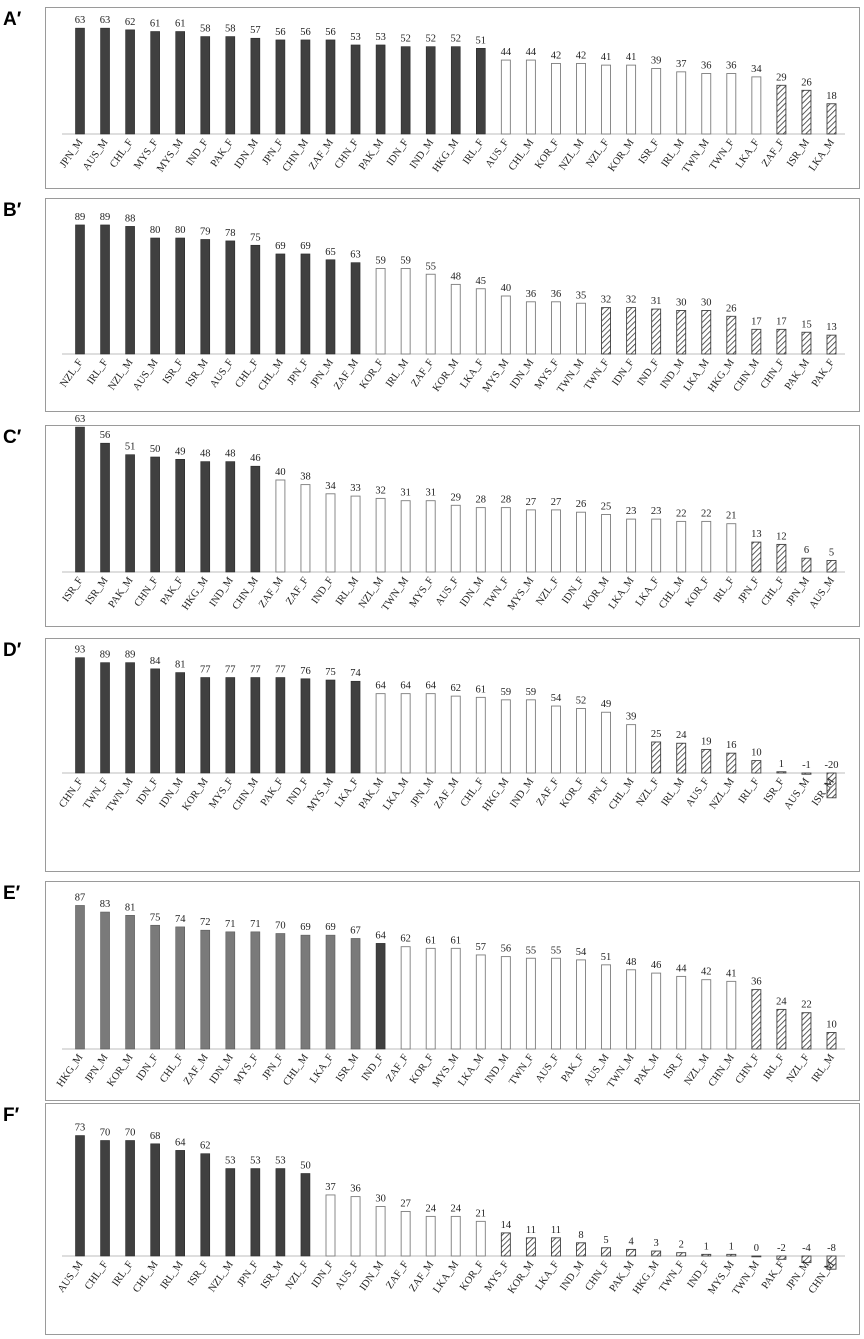  Describe the element at coordinates (731, 1246) in the screenshot. I see `data-label: 1` at that location.